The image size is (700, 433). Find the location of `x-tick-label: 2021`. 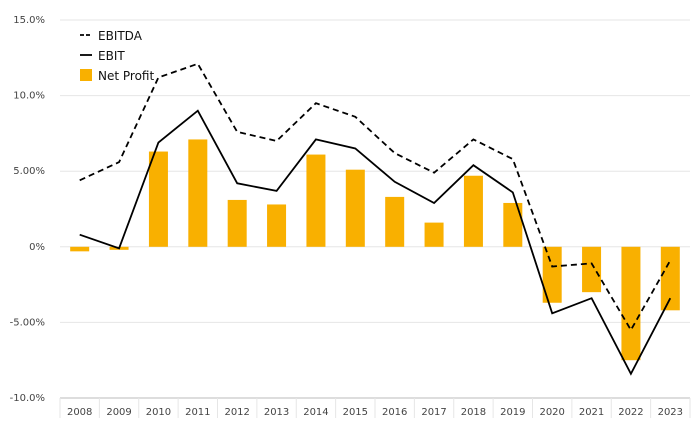

x-tick-label: 2021 is located at coordinates (591, 412).